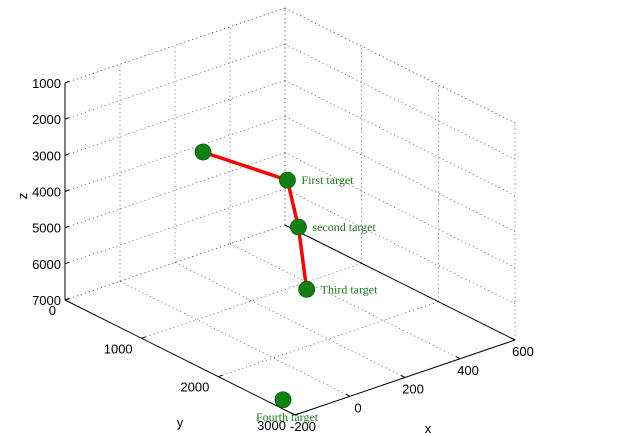 The image size is (627, 436). I want to click on target-label: second target, so click(344, 227).